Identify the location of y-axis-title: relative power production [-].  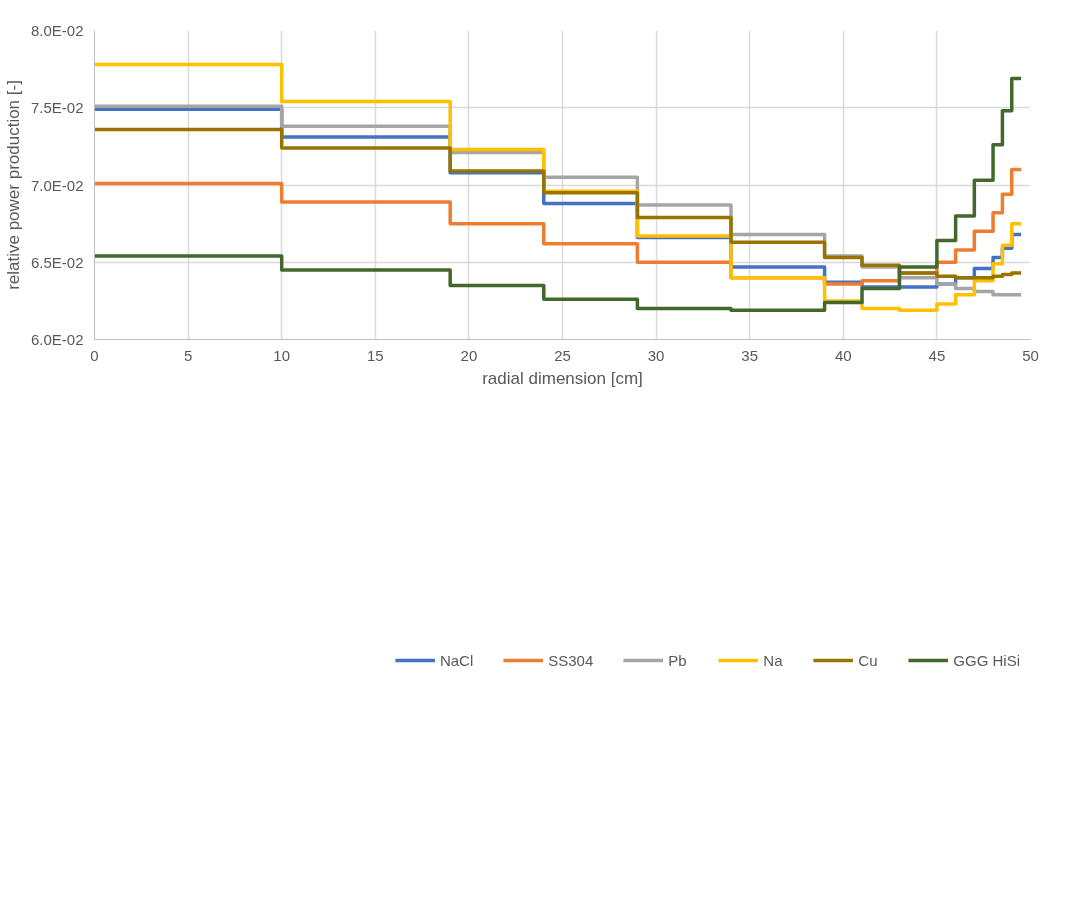
(13, 185).